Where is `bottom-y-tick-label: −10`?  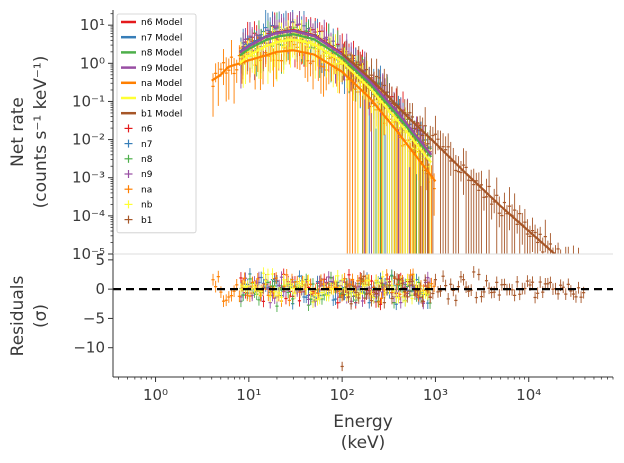
bottom-y-tick-label: −10 is located at coordinates (89, 348).